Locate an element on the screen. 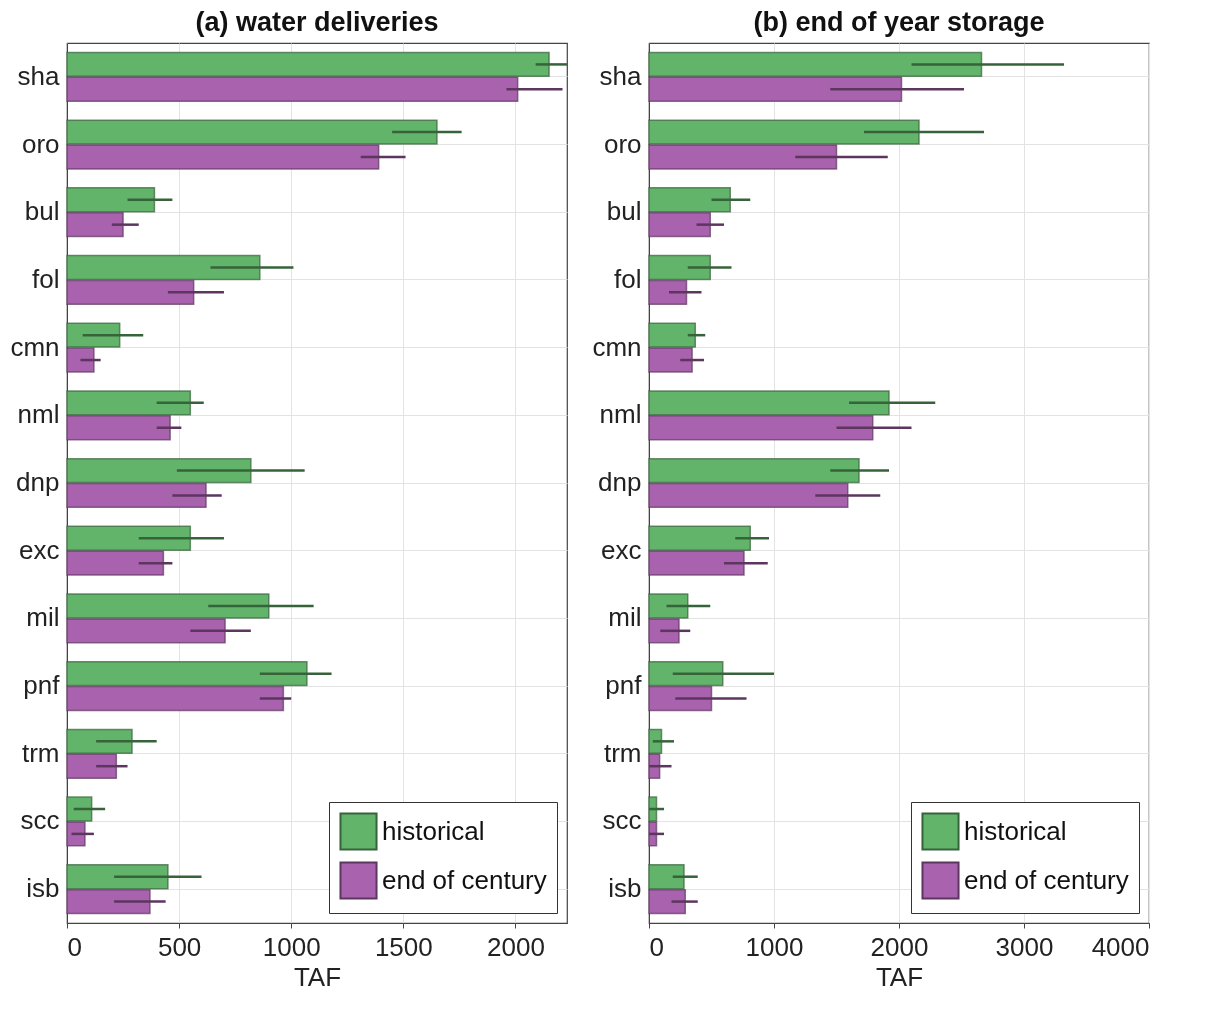 This screenshot has height=1036, width=1225. x-tick-label: 3000 is located at coordinates (1024, 946).